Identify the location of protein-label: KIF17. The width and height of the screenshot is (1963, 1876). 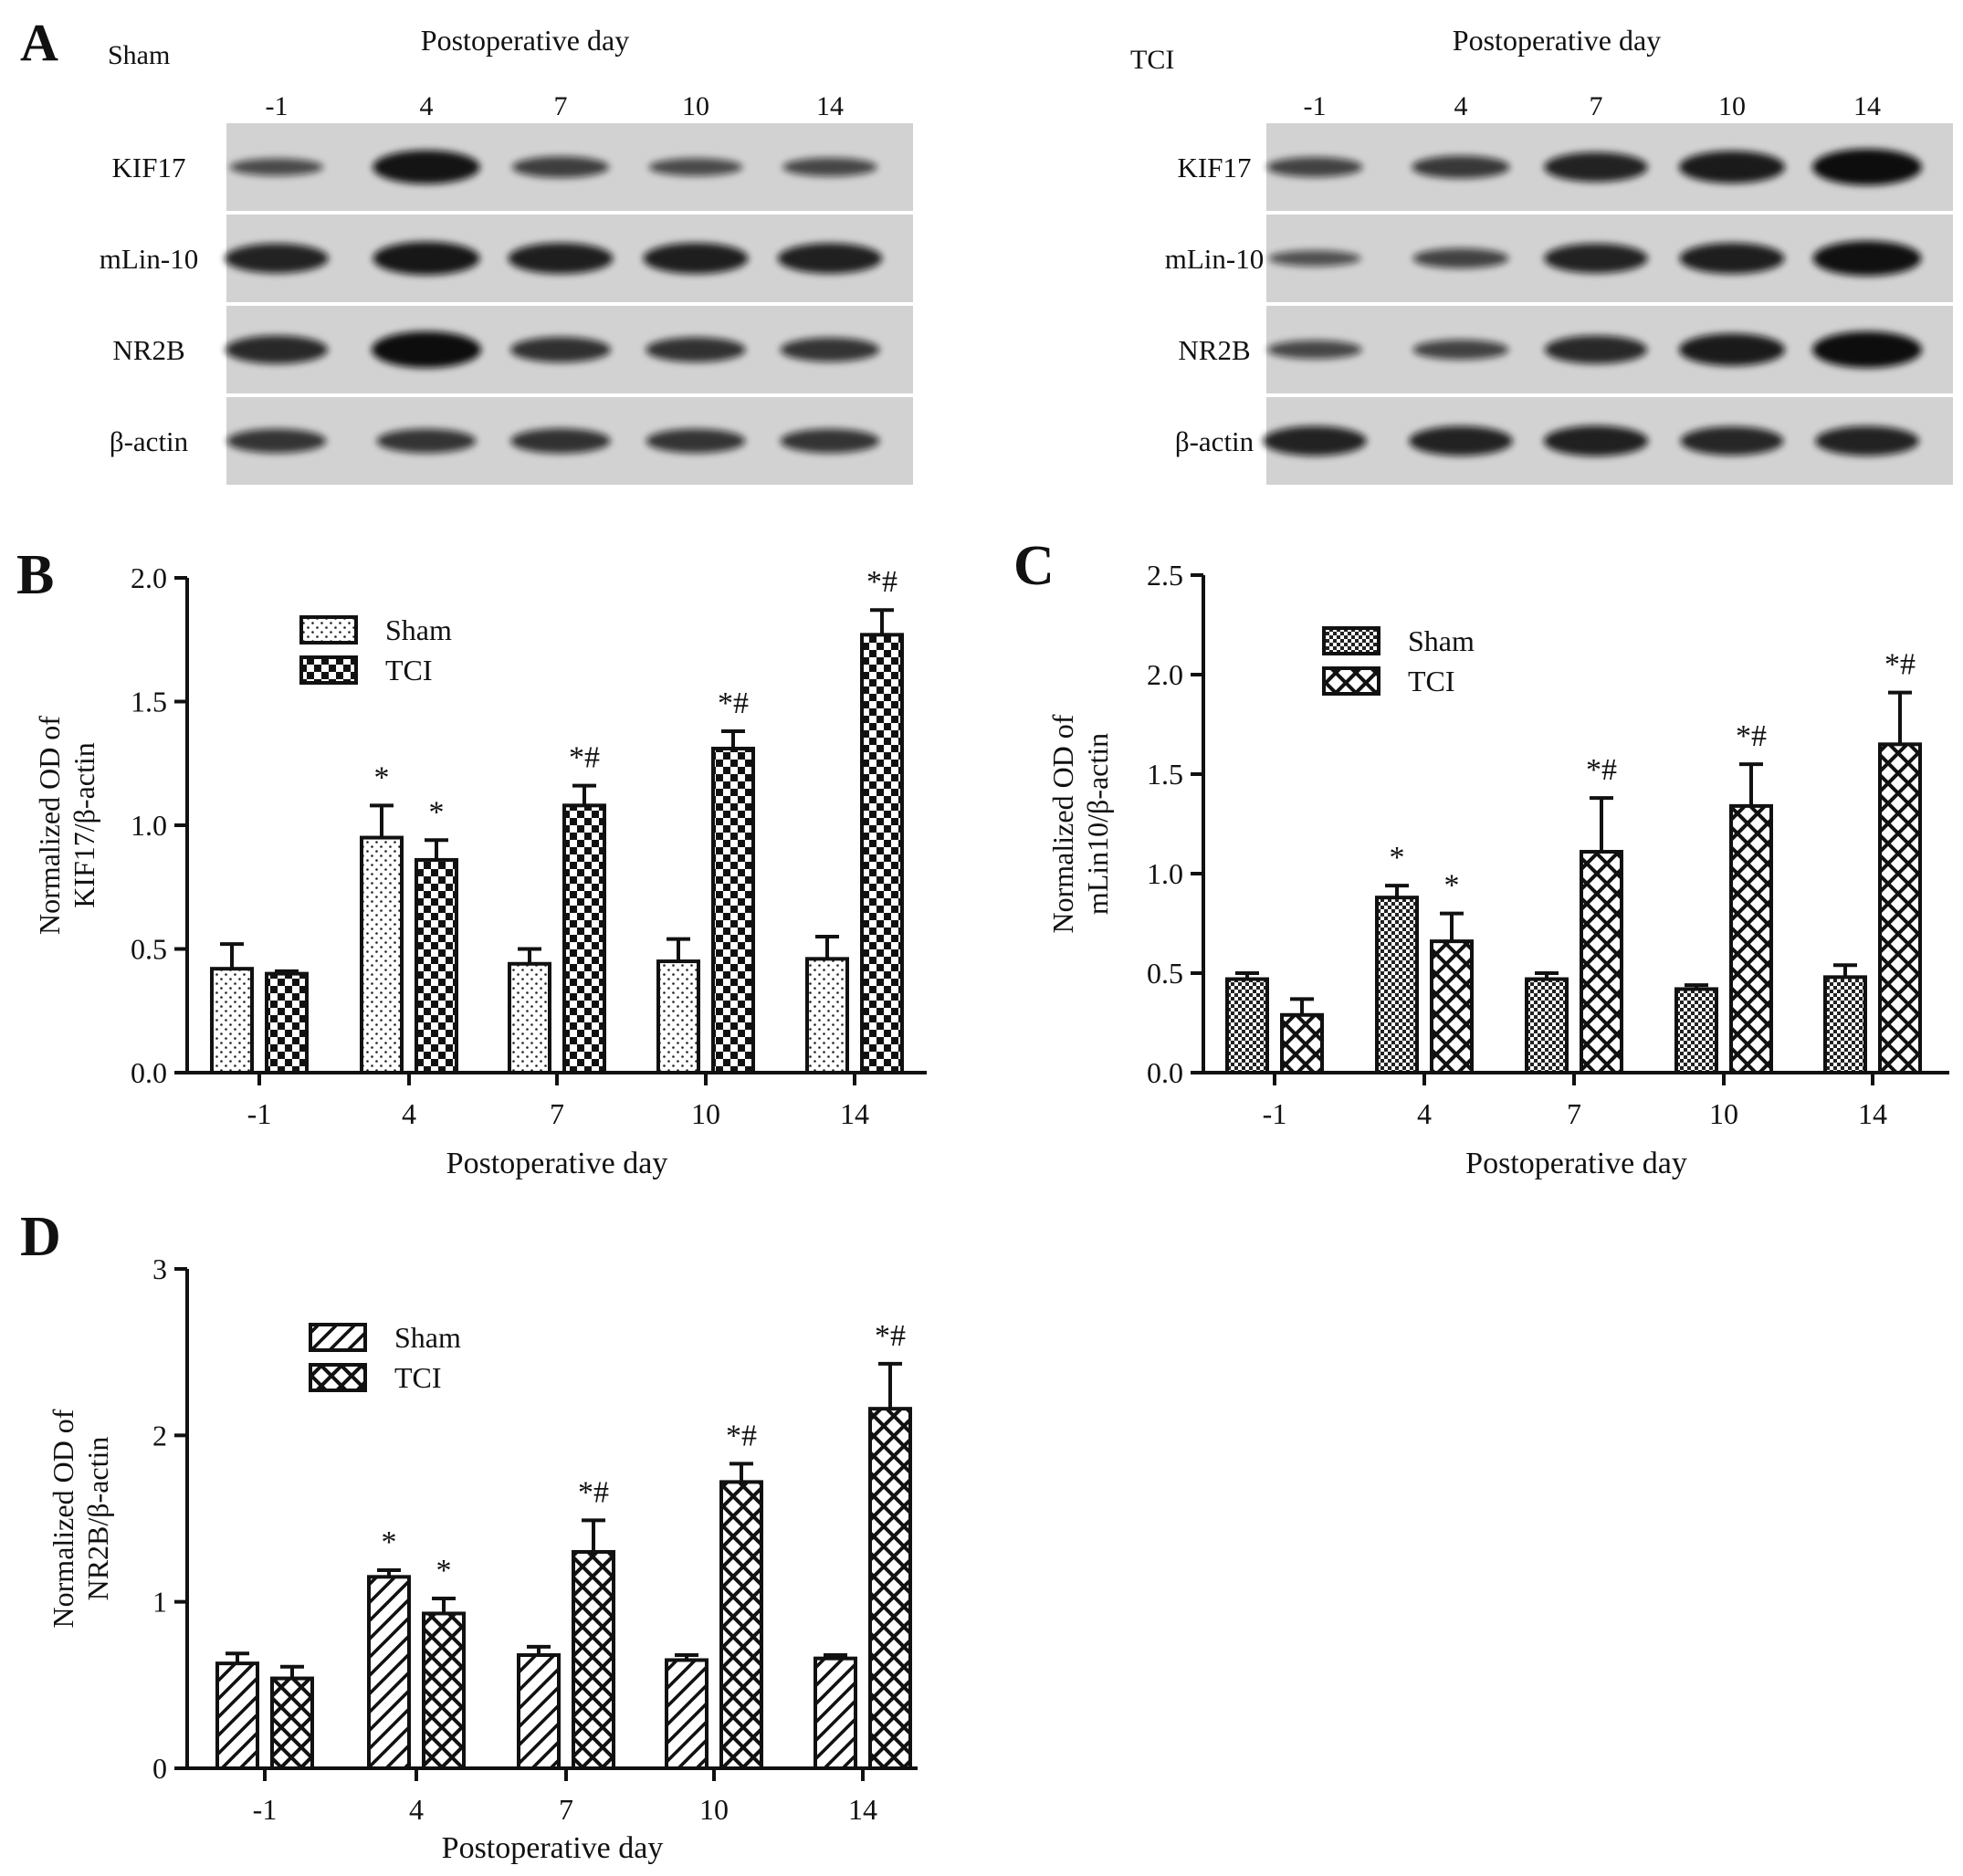
(149, 167).